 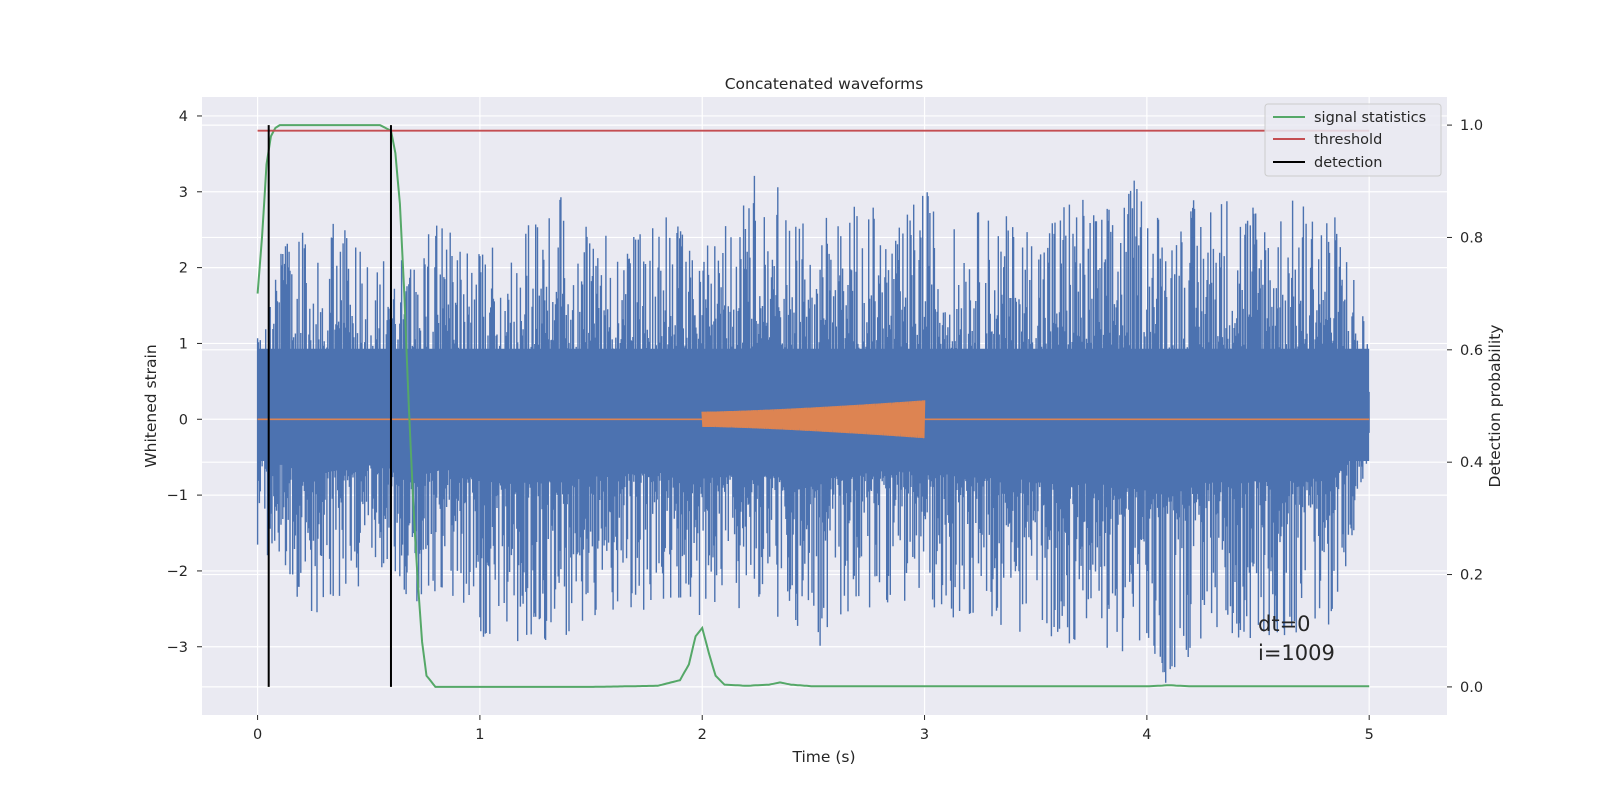 What do you see at coordinates (1348, 140) in the screenshot?
I see `legend-label-threshold: threshold` at bounding box center [1348, 140].